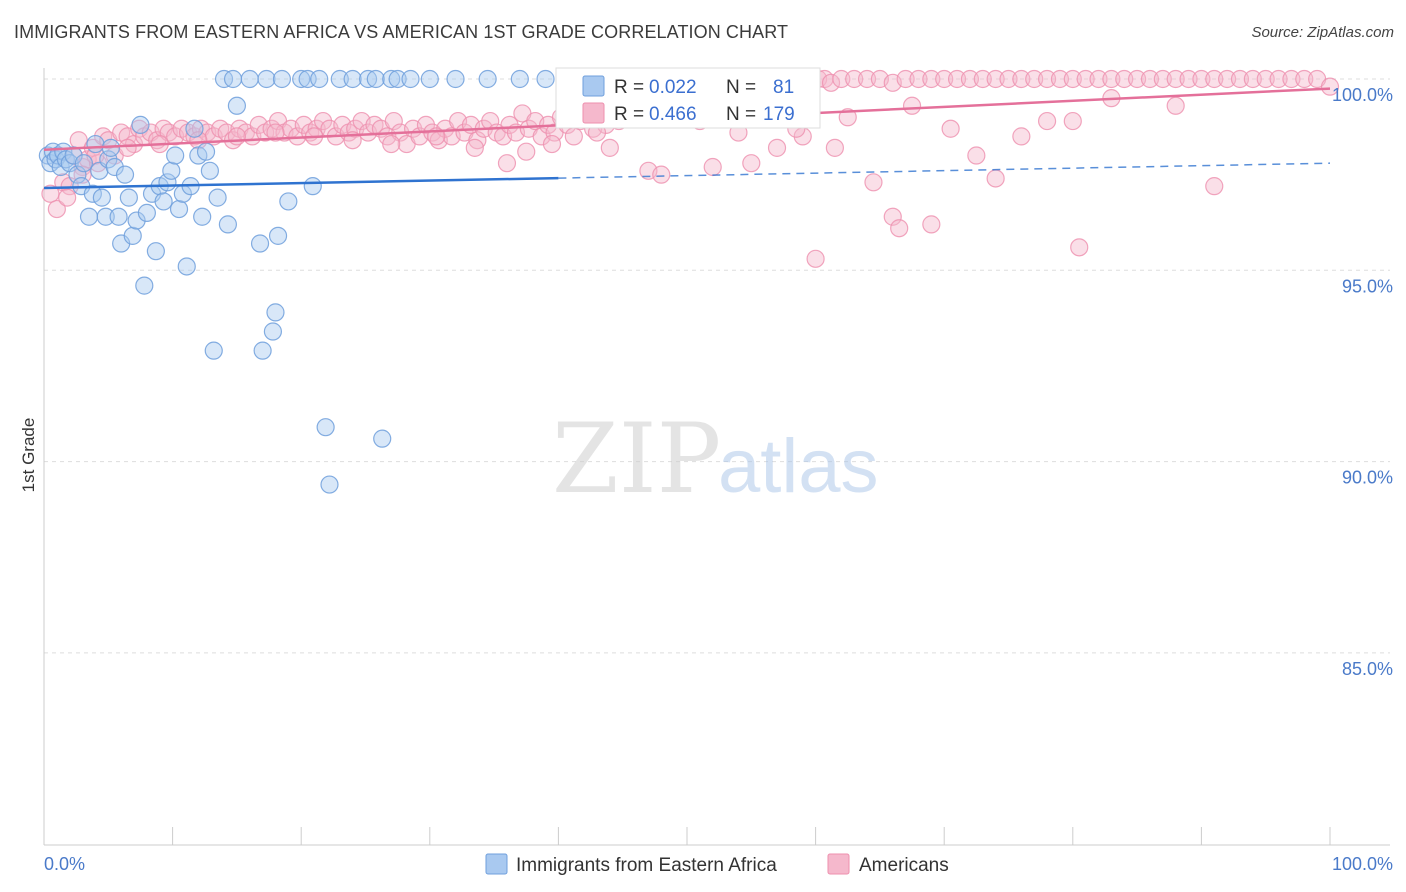 Image resolution: width=1406 pixels, height=892 pixels. Describe the element at coordinates (593, 113) in the screenshot. I see `legend-swatch-pink` at that location.